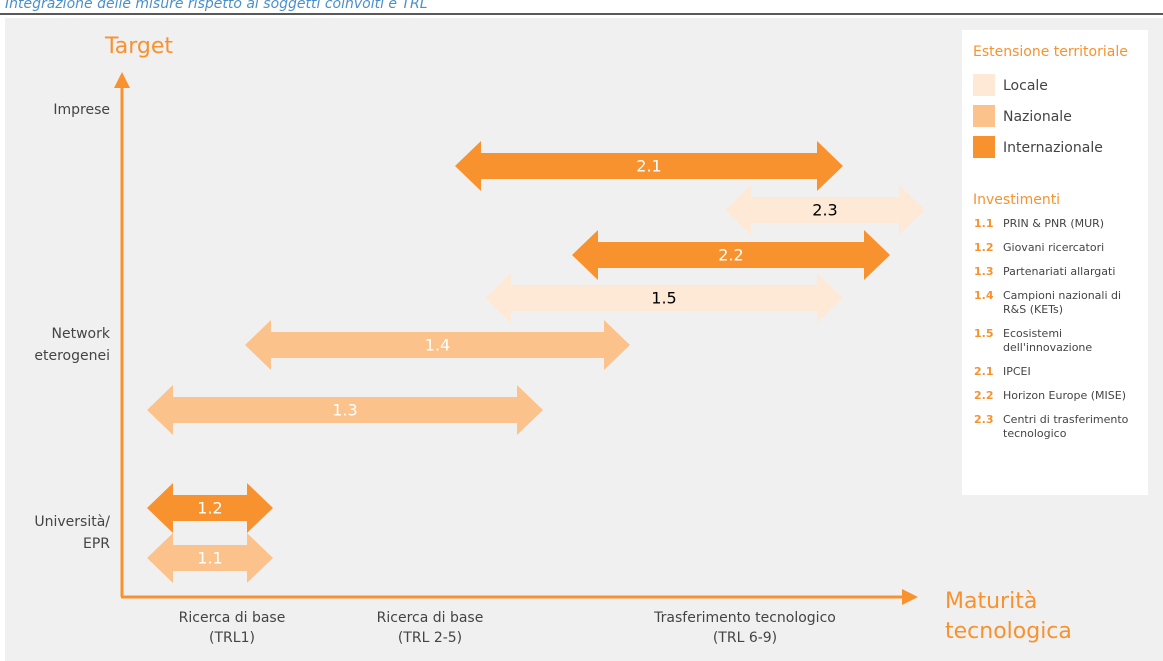 This screenshot has height=661, width=1163. What do you see at coordinates (984, 371) in the screenshot?
I see `investment-code: 2.1` at bounding box center [984, 371].